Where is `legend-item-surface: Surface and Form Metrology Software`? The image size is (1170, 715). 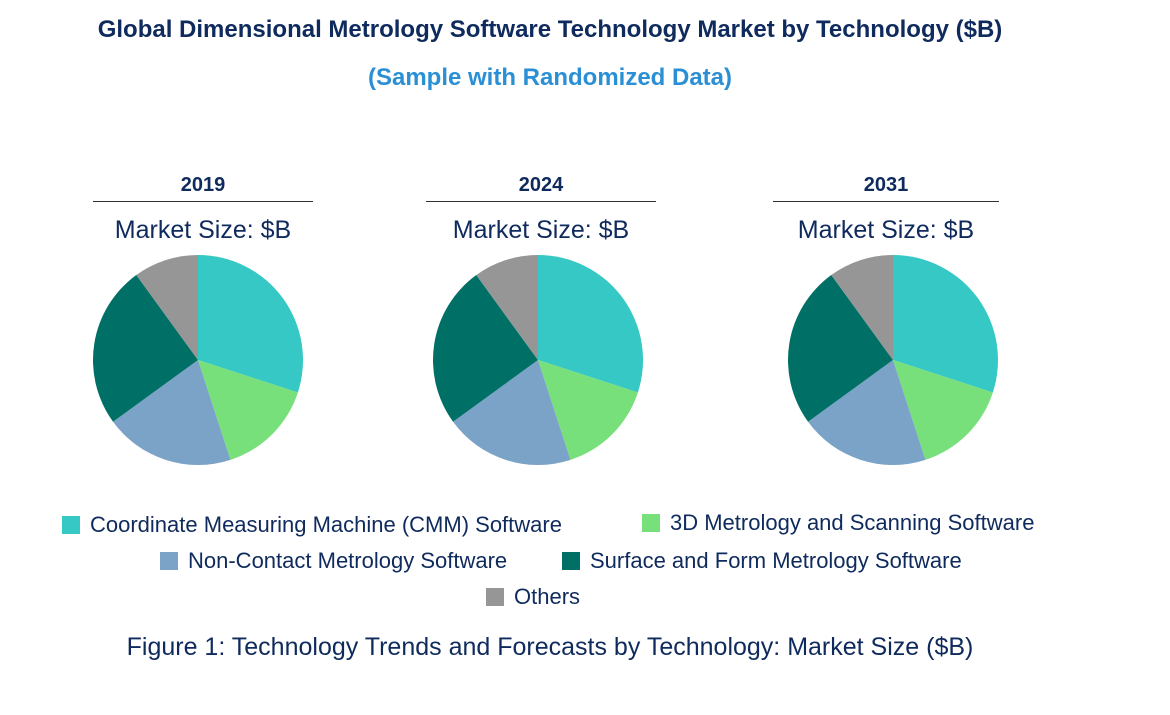
legend-item-surface: Surface and Form Metrology Software is located at coordinates (762, 561).